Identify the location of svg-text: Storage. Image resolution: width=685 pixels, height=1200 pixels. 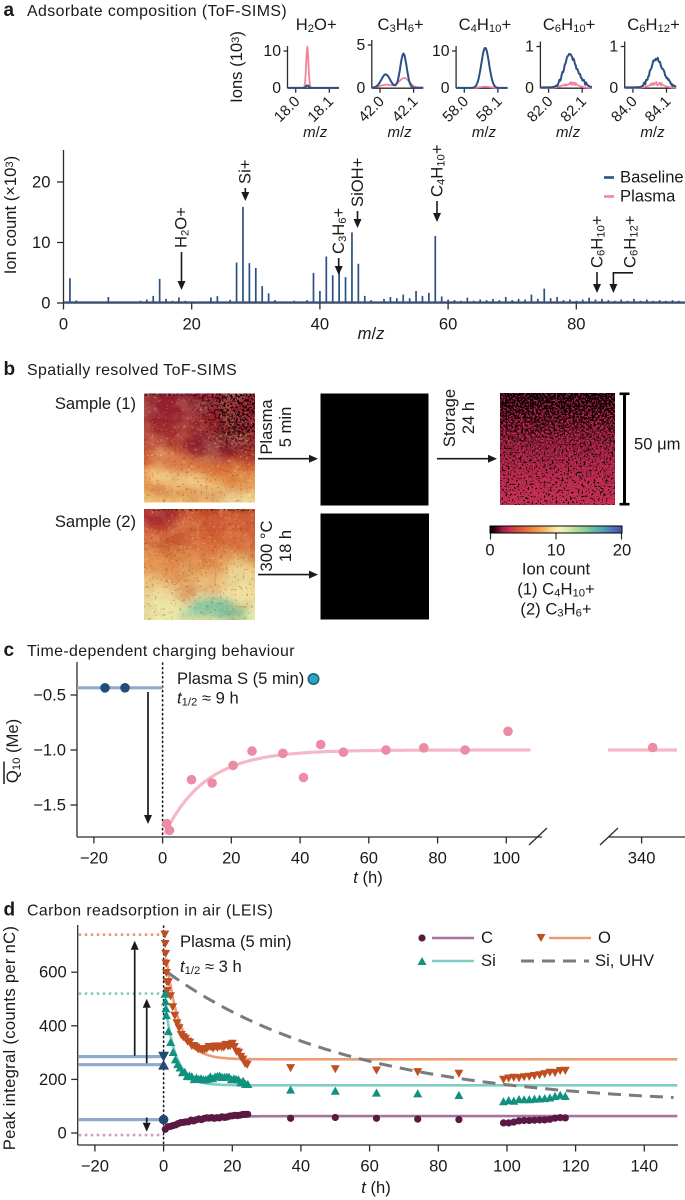
(449, 418).